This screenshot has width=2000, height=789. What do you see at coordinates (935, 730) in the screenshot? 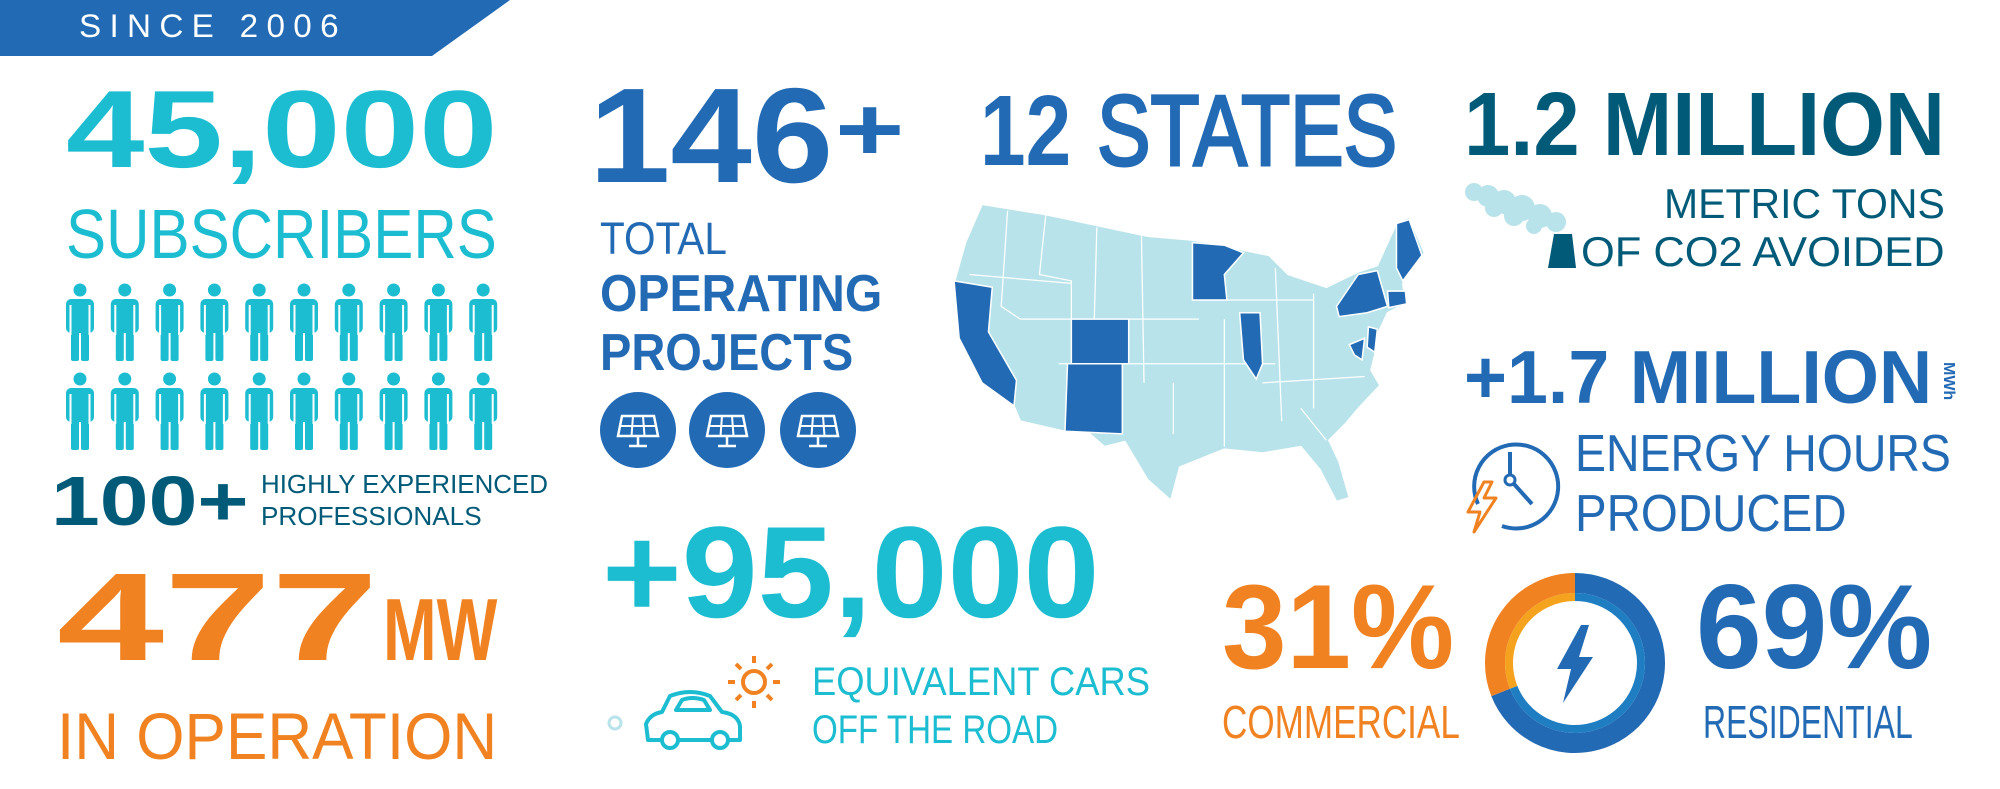
I see `cars-label-line2: OFF THE ROAD` at bounding box center [935, 730].